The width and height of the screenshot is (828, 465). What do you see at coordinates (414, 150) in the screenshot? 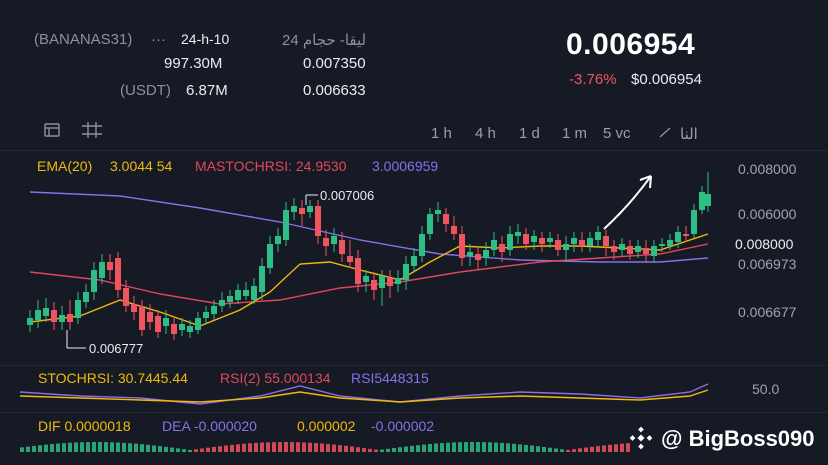
I see `toolbar-divider` at bounding box center [414, 150].